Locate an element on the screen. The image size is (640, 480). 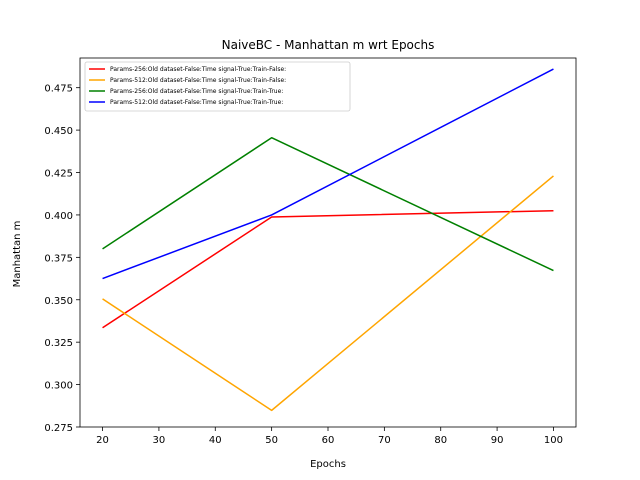
x-tick-label: 100 is located at coordinates (553, 440).